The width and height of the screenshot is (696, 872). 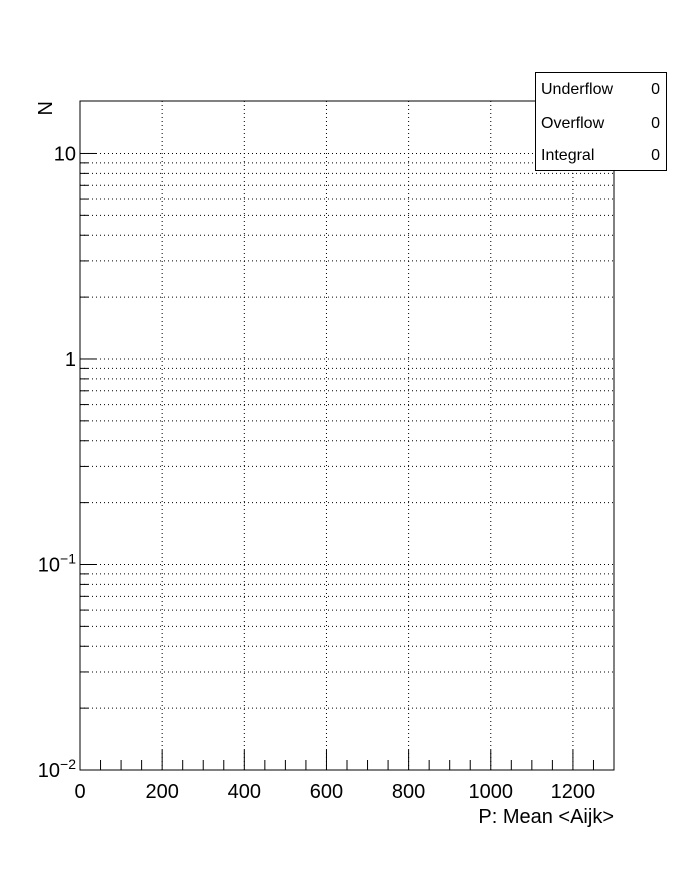 I want to click on y-tick-label: 1, so click(x=70, y=360).